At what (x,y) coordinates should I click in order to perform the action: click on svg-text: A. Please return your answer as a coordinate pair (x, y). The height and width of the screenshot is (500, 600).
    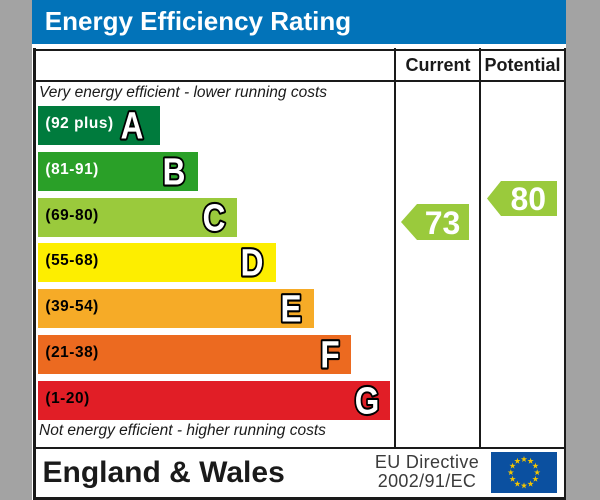
    Looking at the image, I should click on (132, 125).